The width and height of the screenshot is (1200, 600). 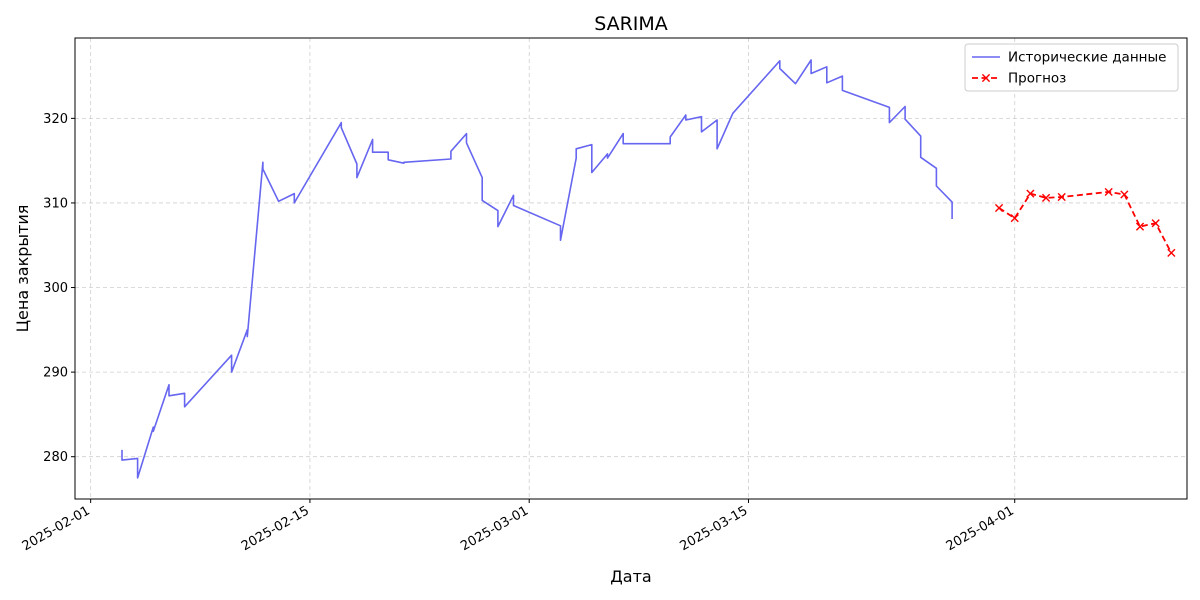 I want to click on legend-label: Исторические данные, so click(x=1087, y=58).